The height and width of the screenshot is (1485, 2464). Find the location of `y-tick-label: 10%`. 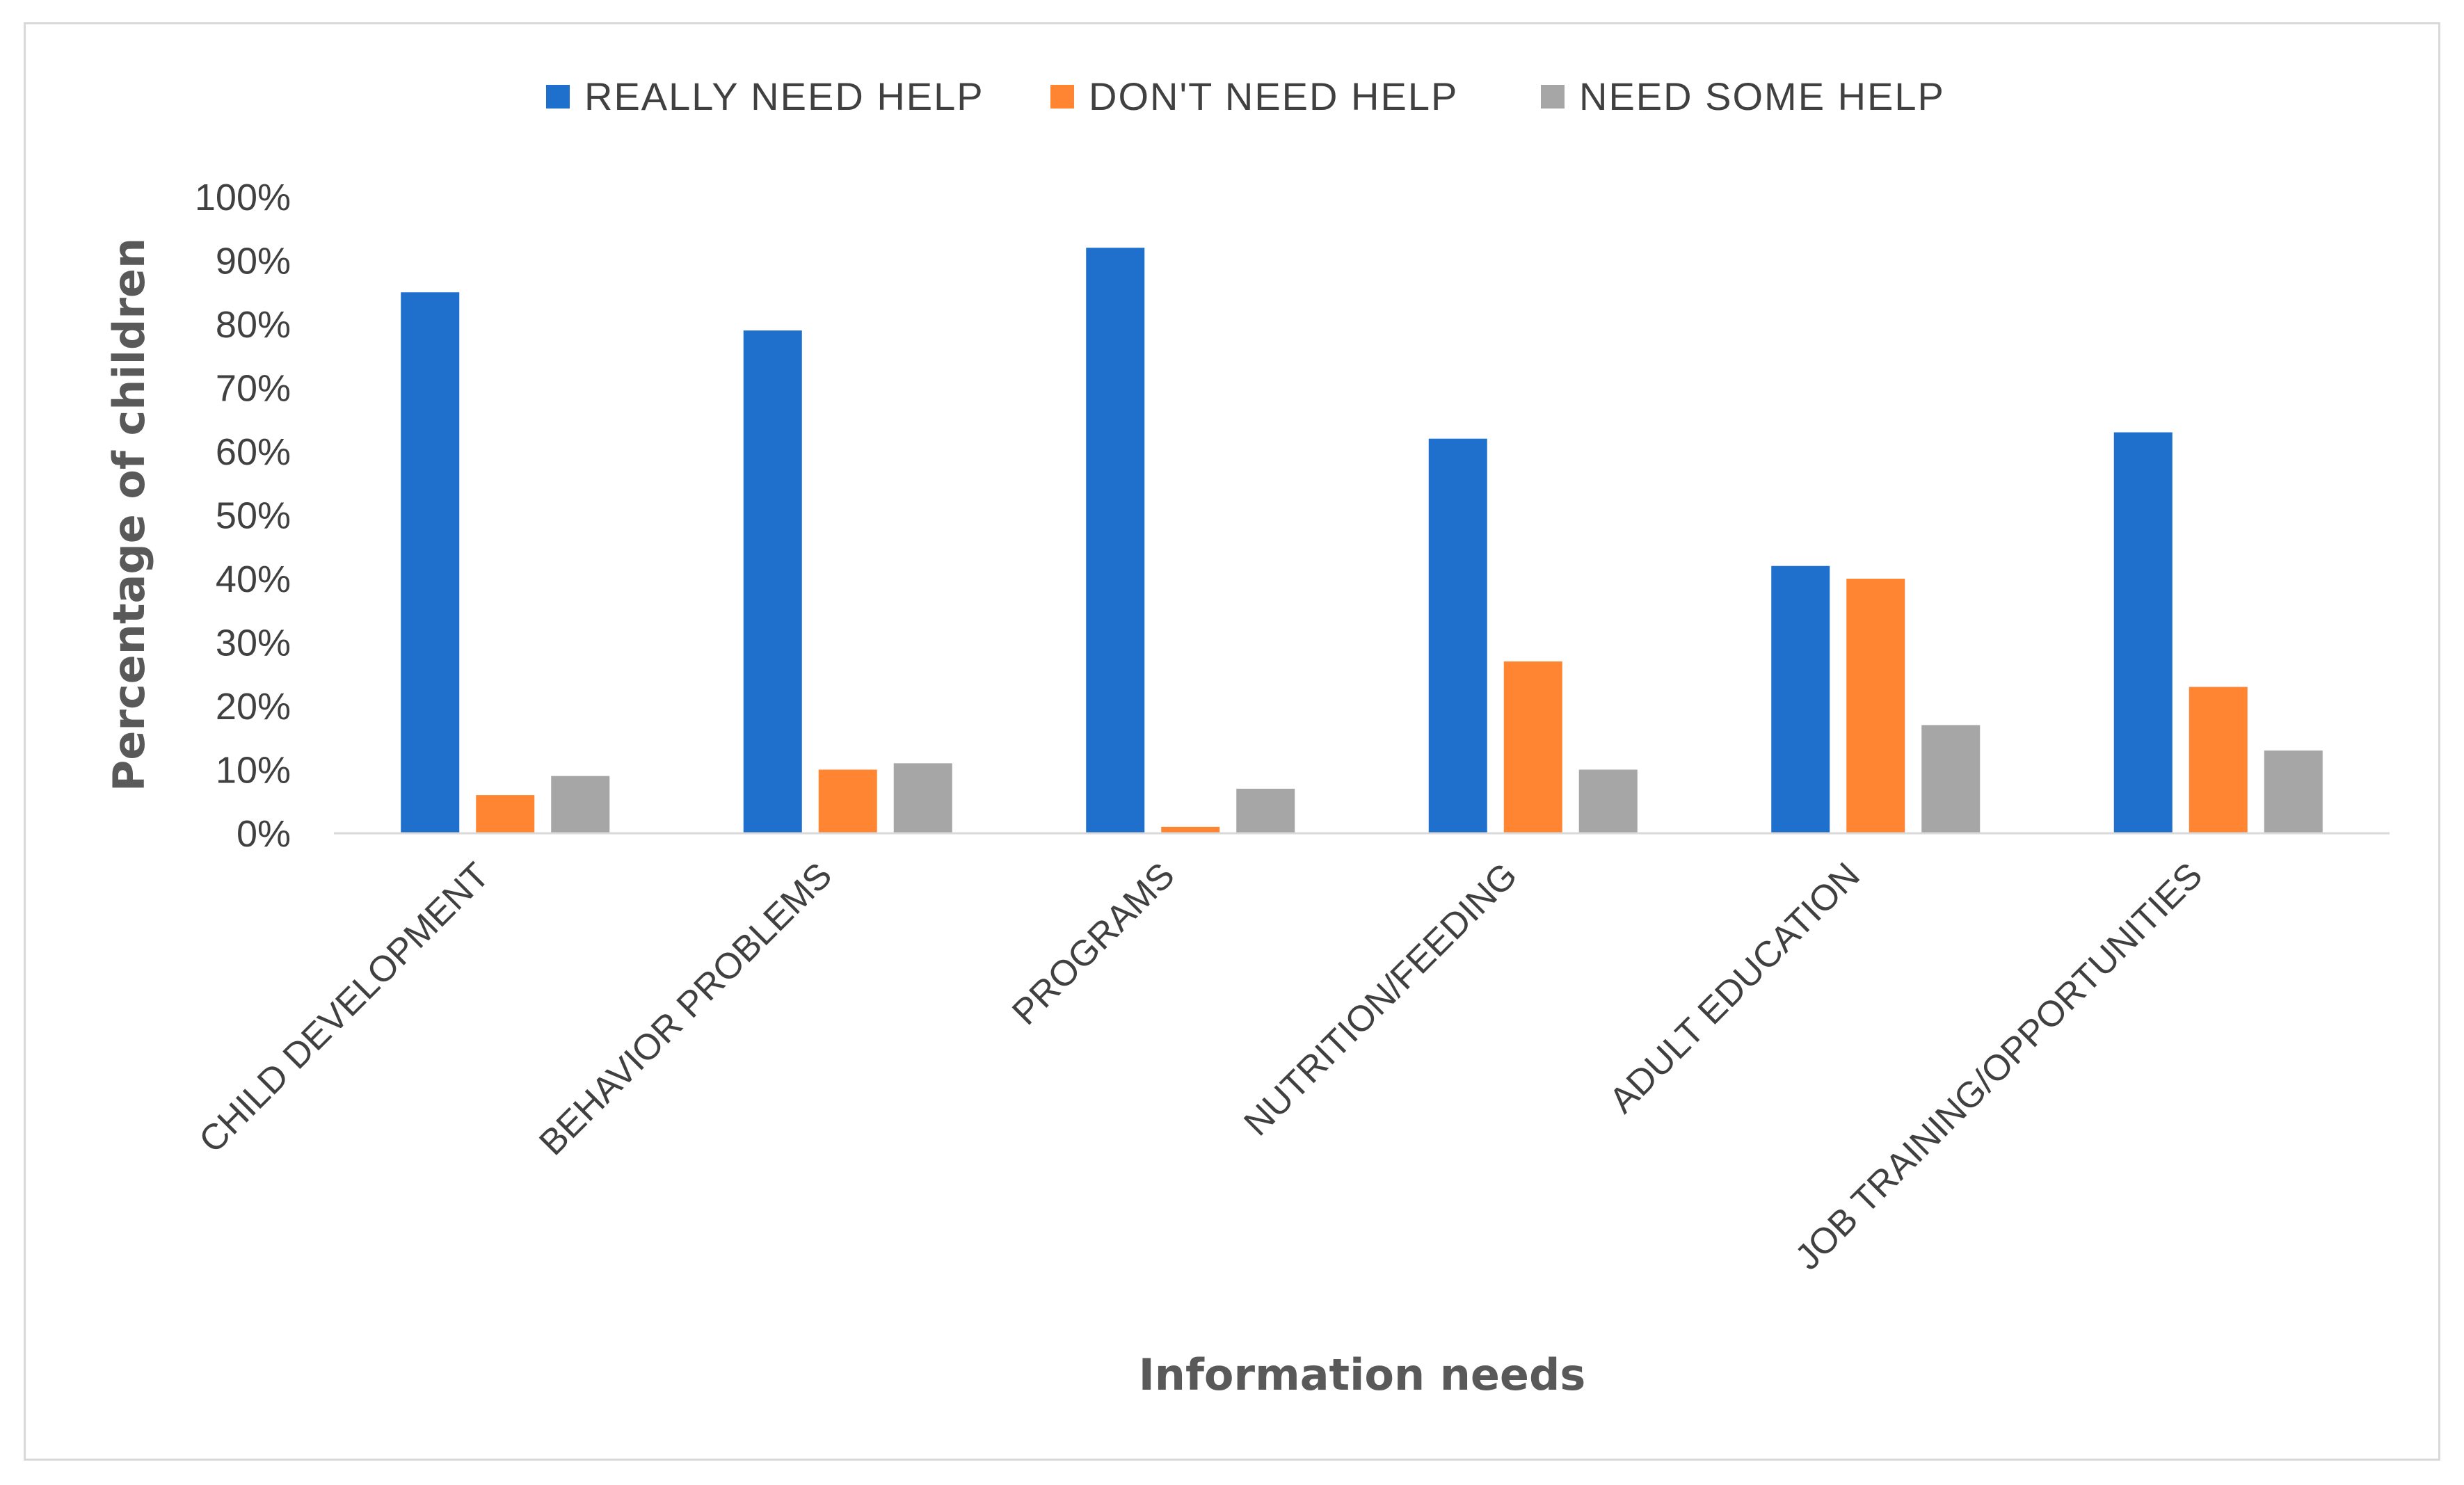

y-tick-label: 10% is located at coordinates (253, 771).